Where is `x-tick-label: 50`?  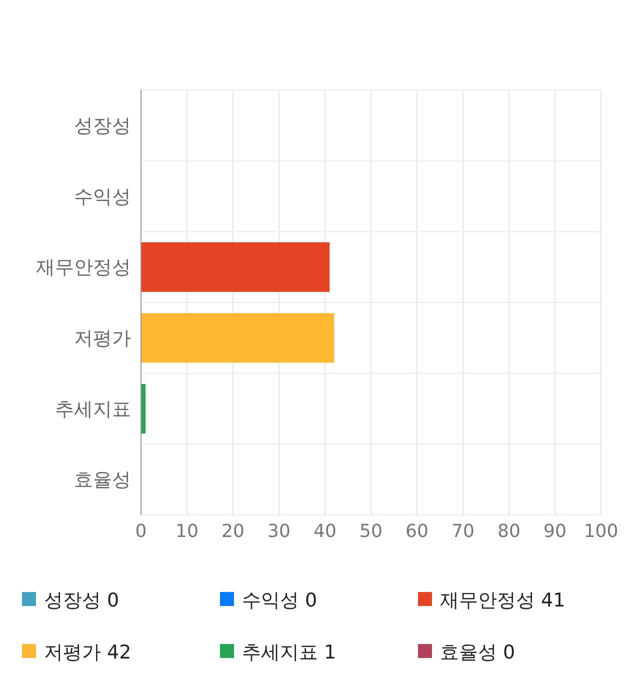
x-tick-label: 50 is located at coordinates (371, 531).